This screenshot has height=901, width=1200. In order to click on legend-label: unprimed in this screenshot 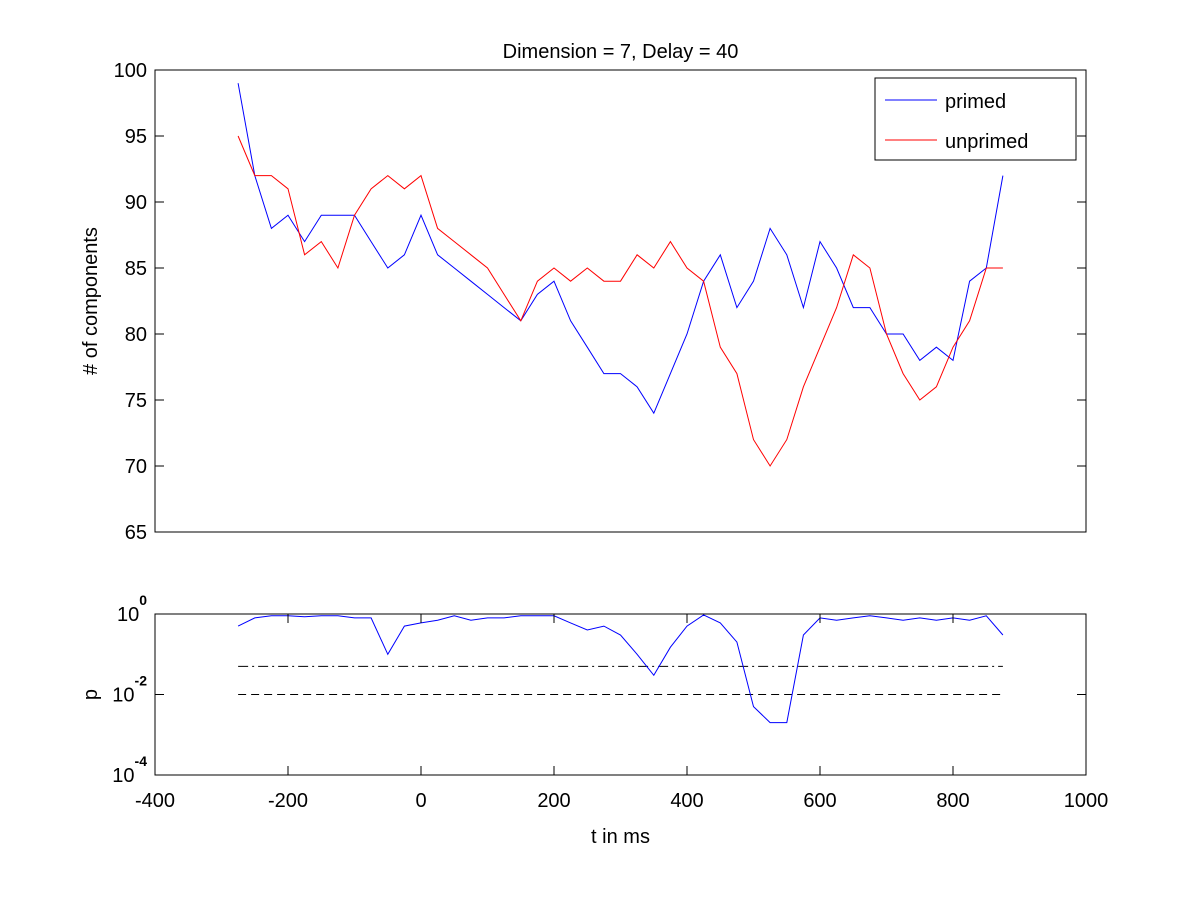, I will do `click(986, 142)`.